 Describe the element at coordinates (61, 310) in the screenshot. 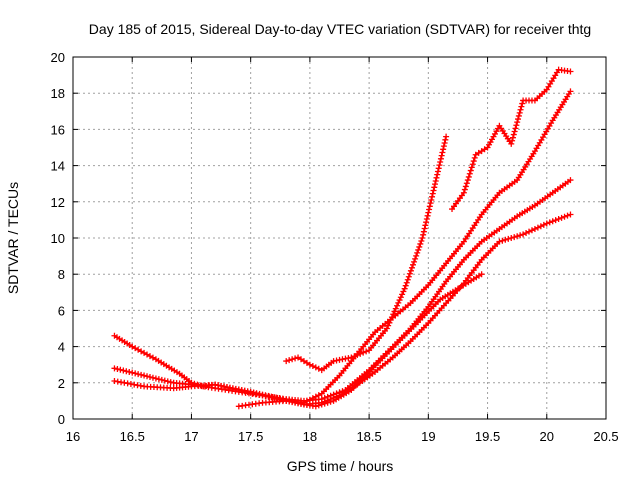

I see `y-tick-label: 6` at that location.